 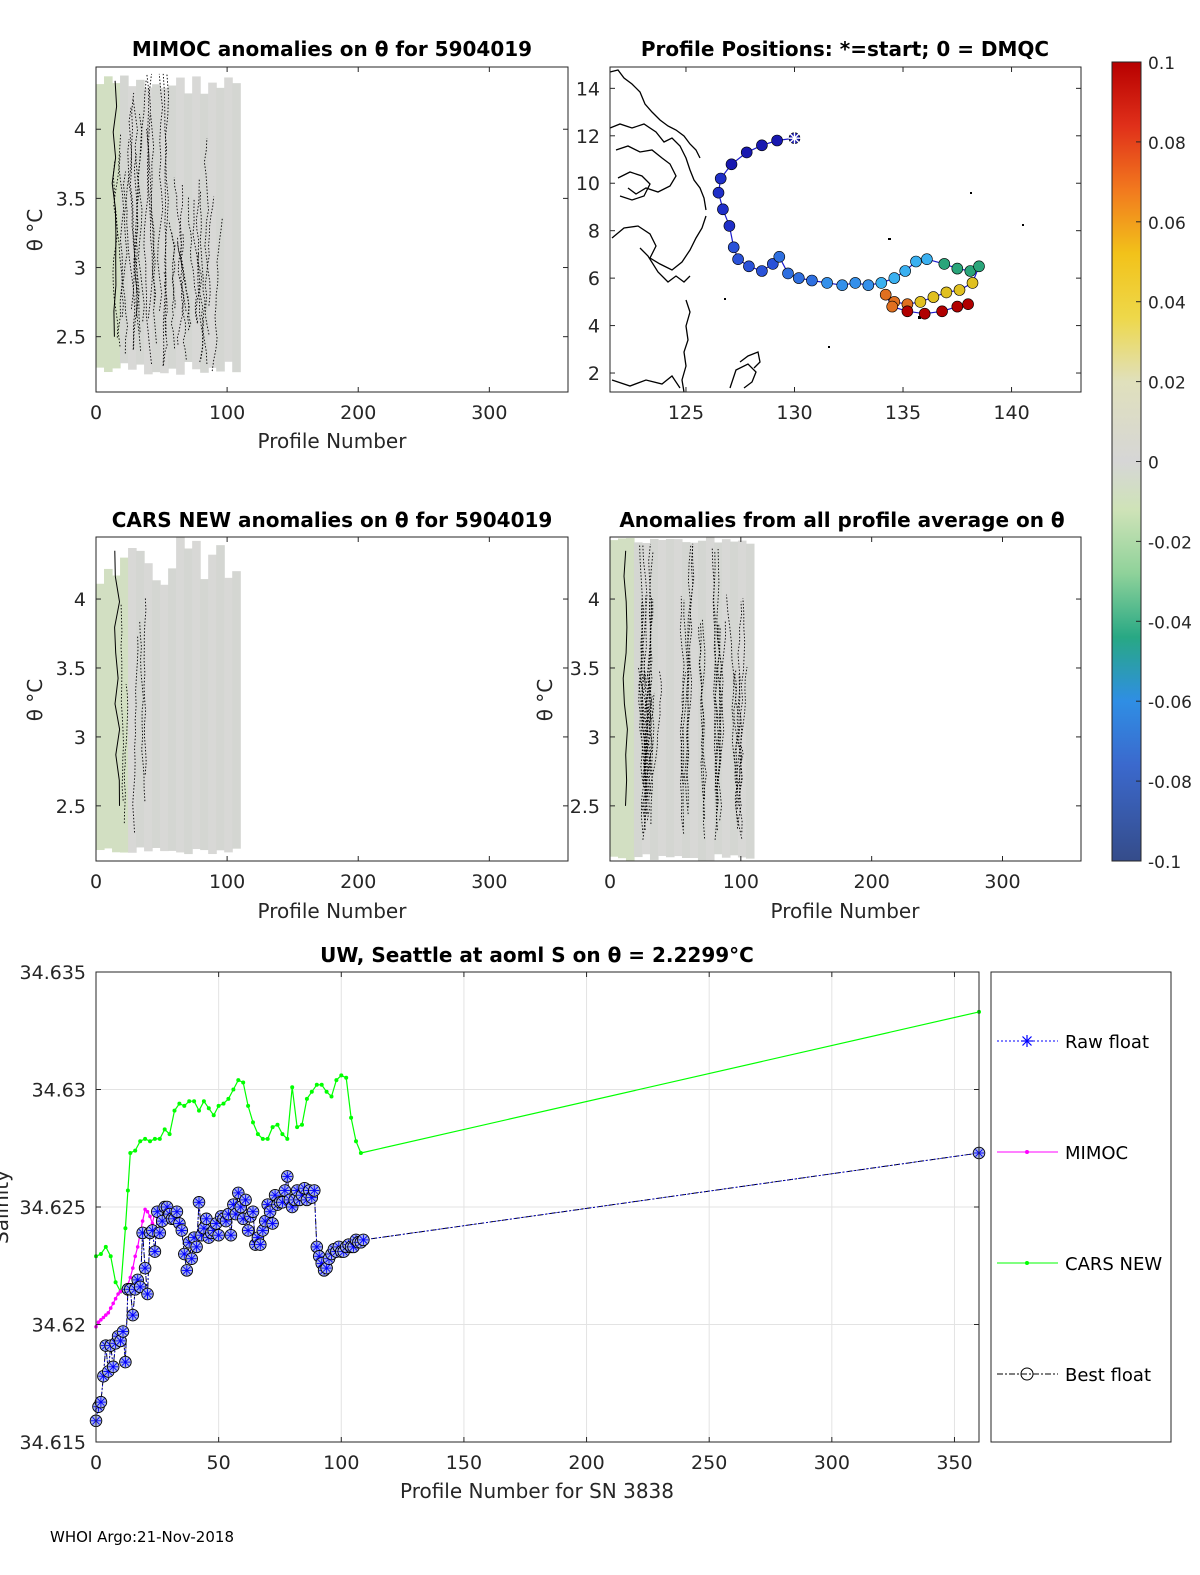 What do you see at coordinates (1167, 384) in the screenshot?
I see `colorbar-tick-label: 0.02` at bounding box center [1167, 384].